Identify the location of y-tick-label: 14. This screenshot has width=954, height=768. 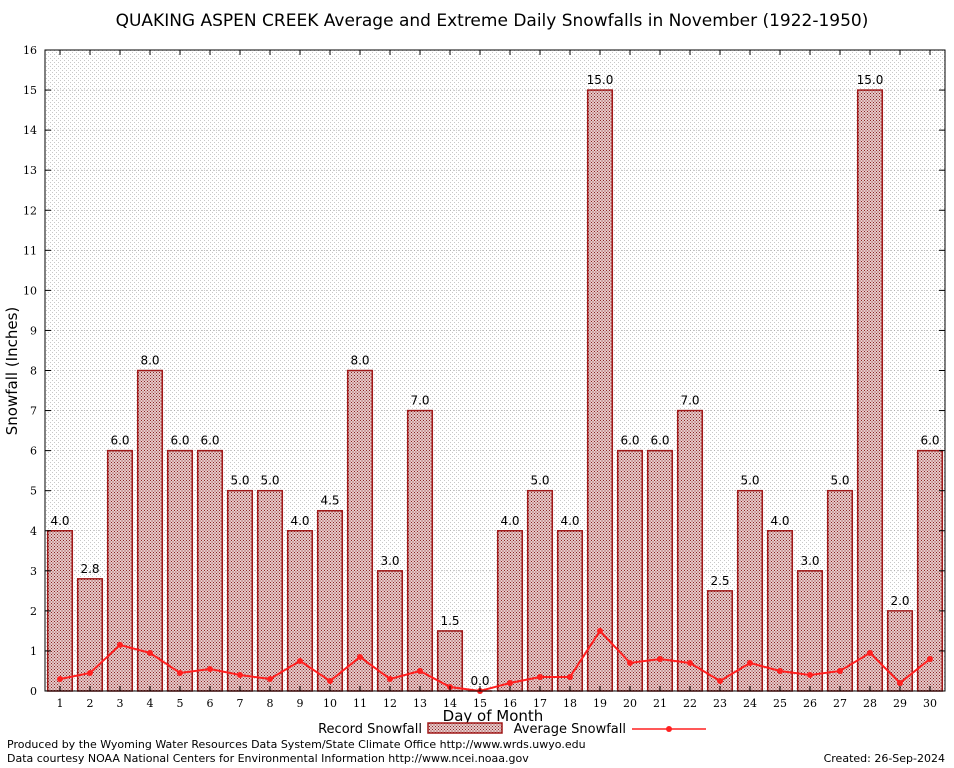
(30, 130).